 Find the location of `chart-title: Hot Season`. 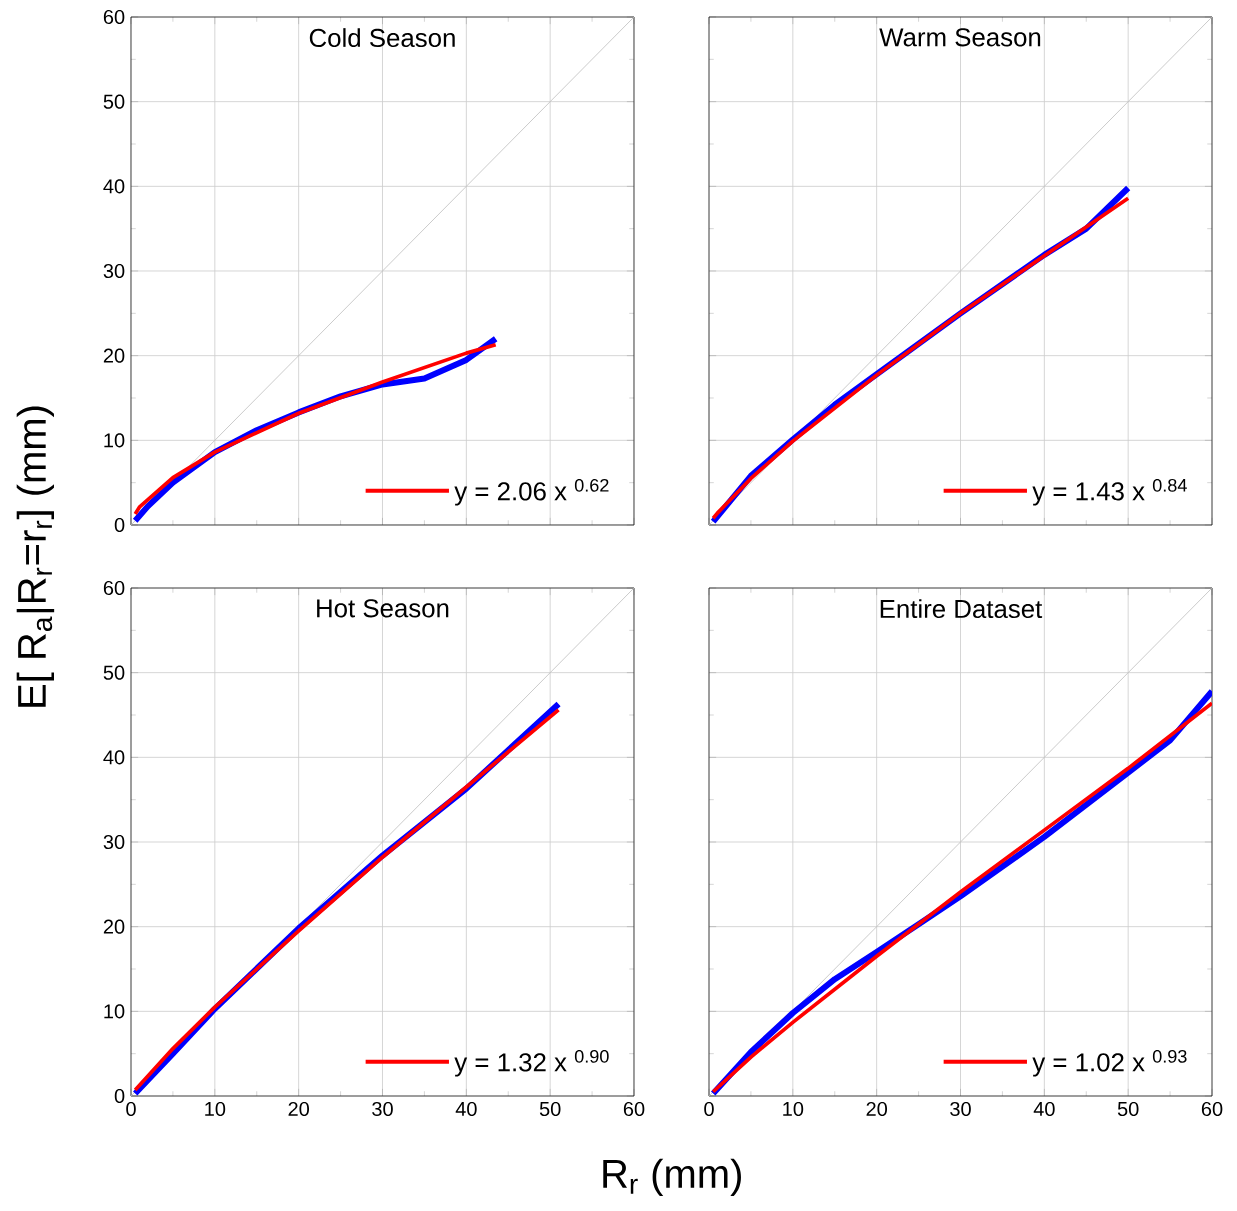

chart-title: Hot Season is located at coordinates (383, 608).